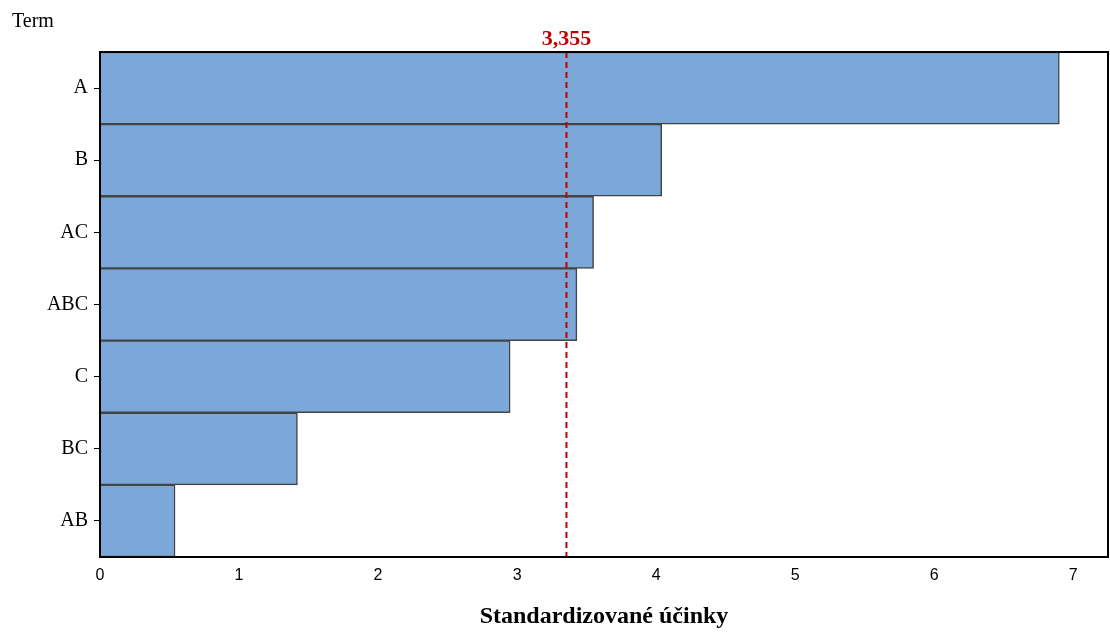  Describe the element at coordinates (74, 230) in the screenshot. I see `y-tick-label: AC` at that location.